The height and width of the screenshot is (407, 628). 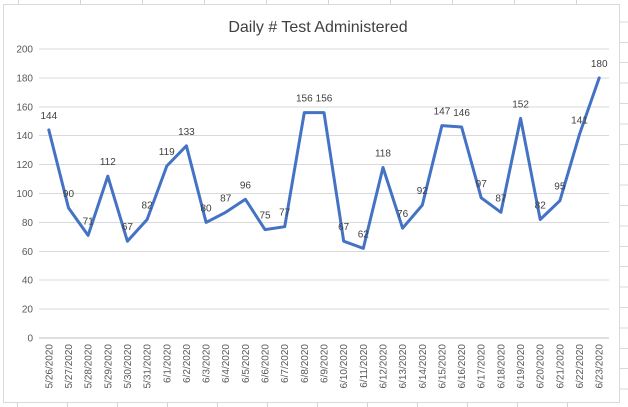 I want to click on x-axis-tick-label: 6/5/2020, so click(x=246, y=363).